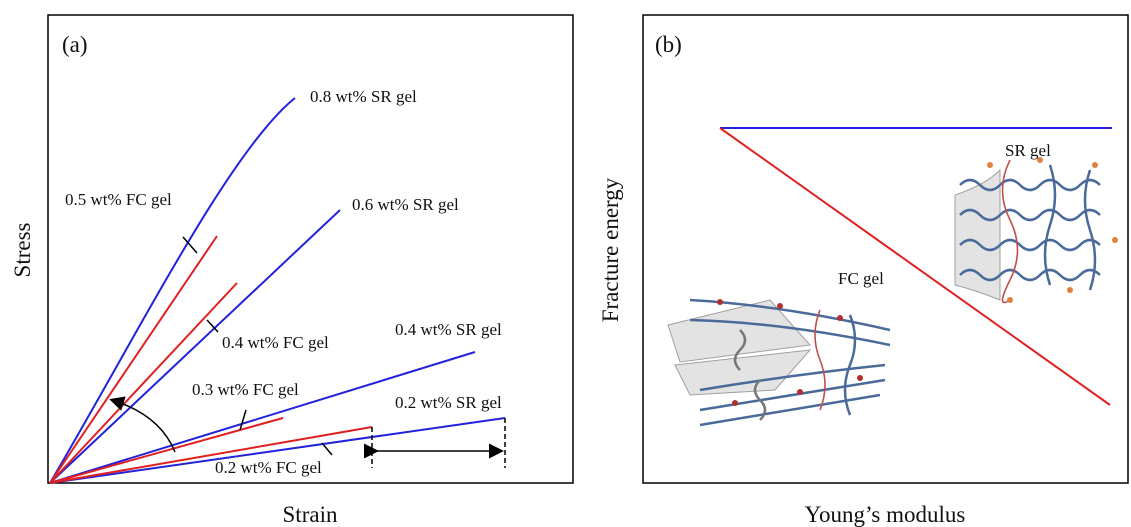 The width and height of the screenshot is (1131, 527). I want to click on y-axis-title: Stress, so click(22, 249).